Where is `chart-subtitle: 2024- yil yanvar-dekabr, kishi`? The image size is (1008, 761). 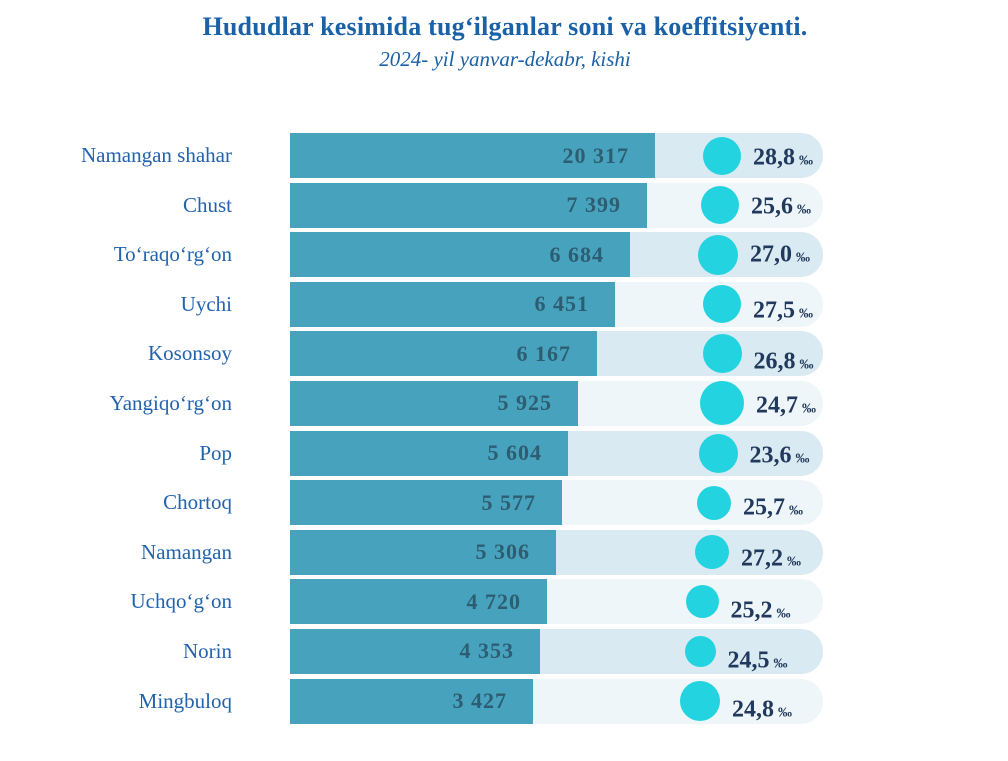
chart-subtitle: 2024- yil yanvar-dekabr, kishi is located at coordinates (505, 59).